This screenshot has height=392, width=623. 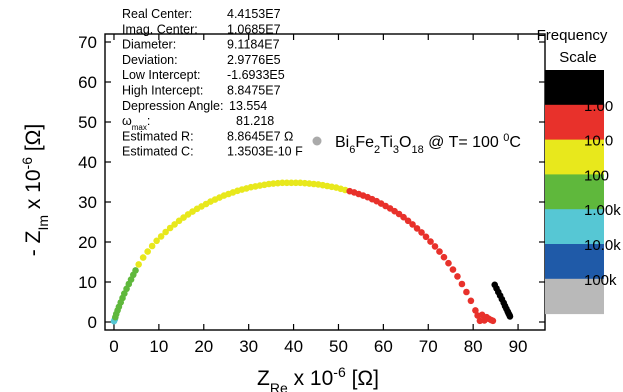 What do you see at coordinates (253, 45) in the screenshot?
I see `param-value: 9.1184E7` at bounding box center [253, 45].